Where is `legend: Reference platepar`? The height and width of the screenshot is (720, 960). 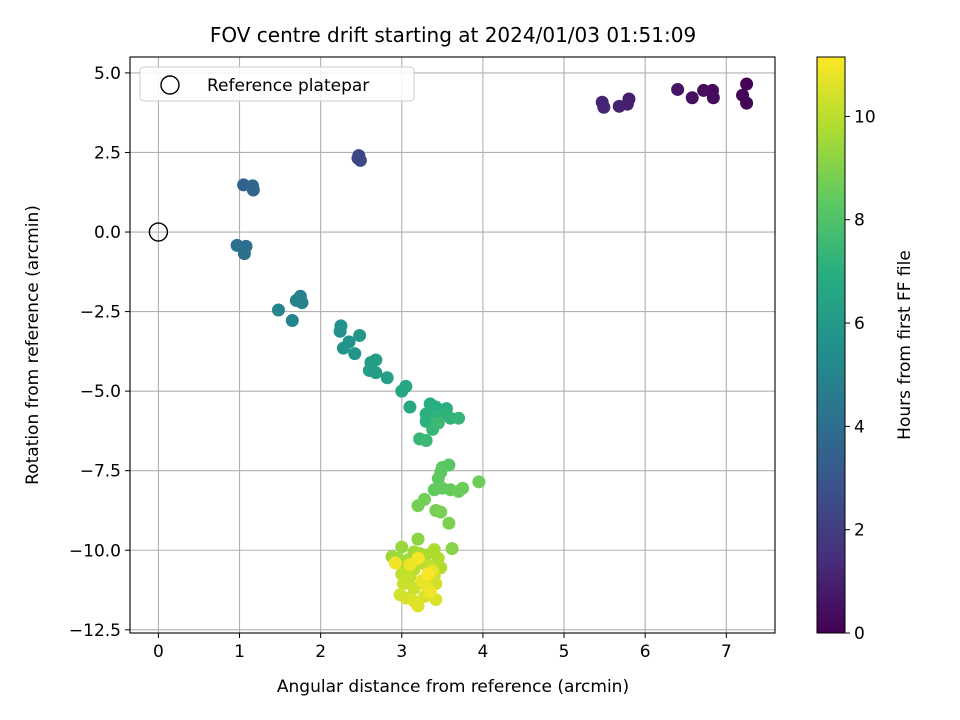
legend: Reference platepar is located at coordinates (277, 84).